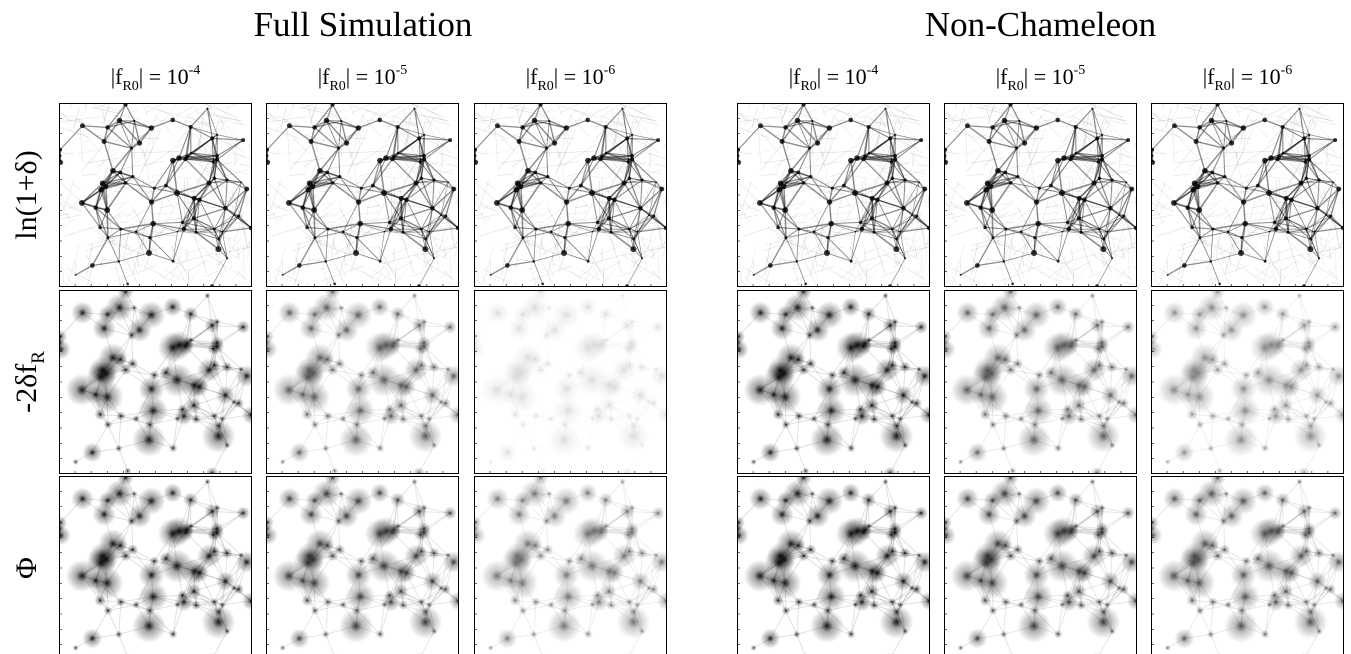  Describe the element at coordinates (1040, 24) in the screenshot. I see `group-title: Non-Chameleon` at that location.